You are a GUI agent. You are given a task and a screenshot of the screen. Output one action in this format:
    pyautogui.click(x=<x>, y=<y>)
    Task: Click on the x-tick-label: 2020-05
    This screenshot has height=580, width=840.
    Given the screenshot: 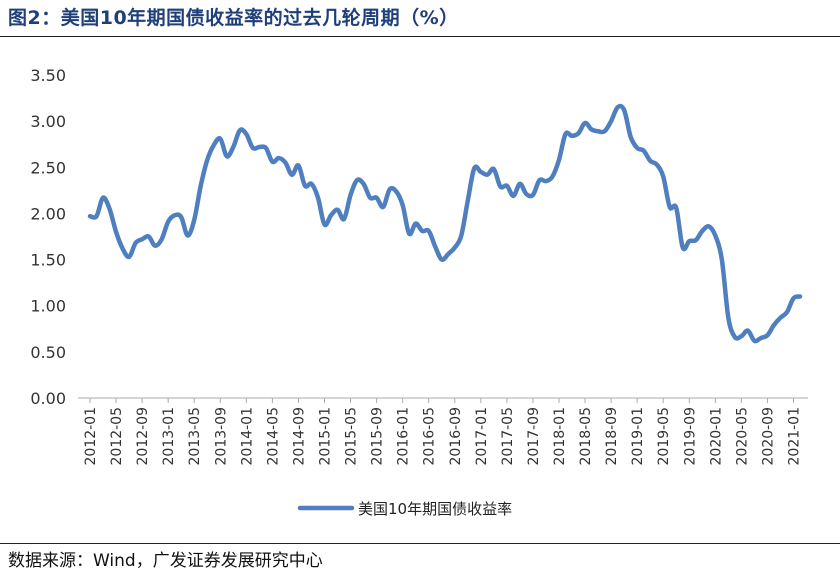 What is the action you would take?
    pyautogui.click(x=742, y=436)
    